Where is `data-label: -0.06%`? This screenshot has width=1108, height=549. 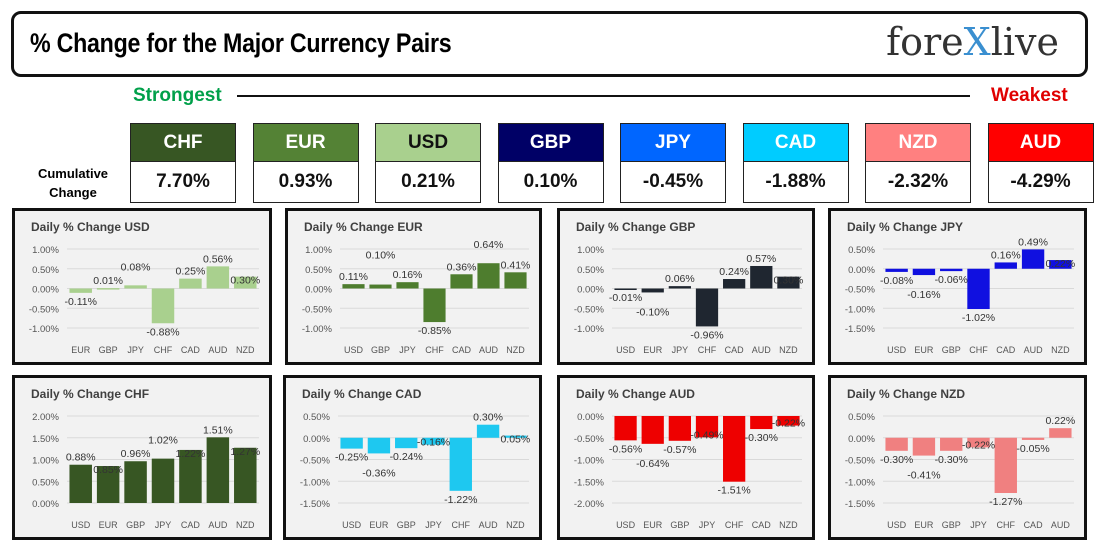
data-label: -0.06% is located at coordinates (951, 280).